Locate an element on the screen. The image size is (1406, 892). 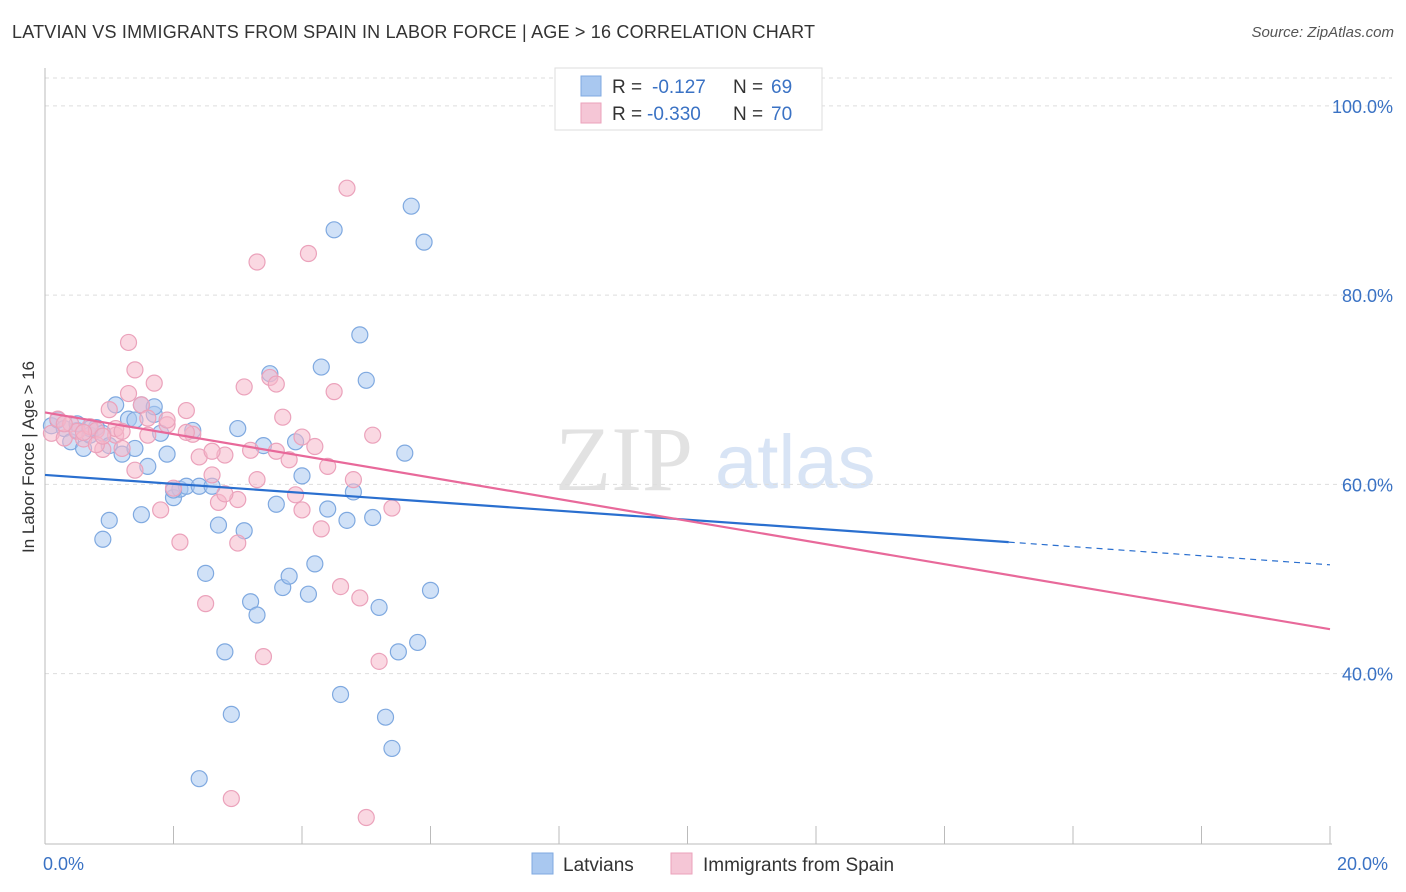
y-tick-label: 40.0% is located at coordinates (1367, 675).